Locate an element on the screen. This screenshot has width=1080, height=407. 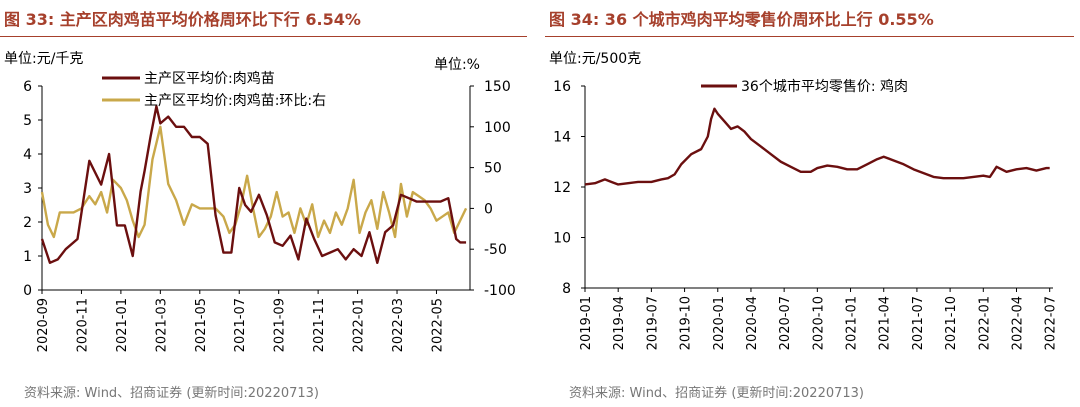
x-tick-label: 2020-01 is located at coordinates (719, 323).